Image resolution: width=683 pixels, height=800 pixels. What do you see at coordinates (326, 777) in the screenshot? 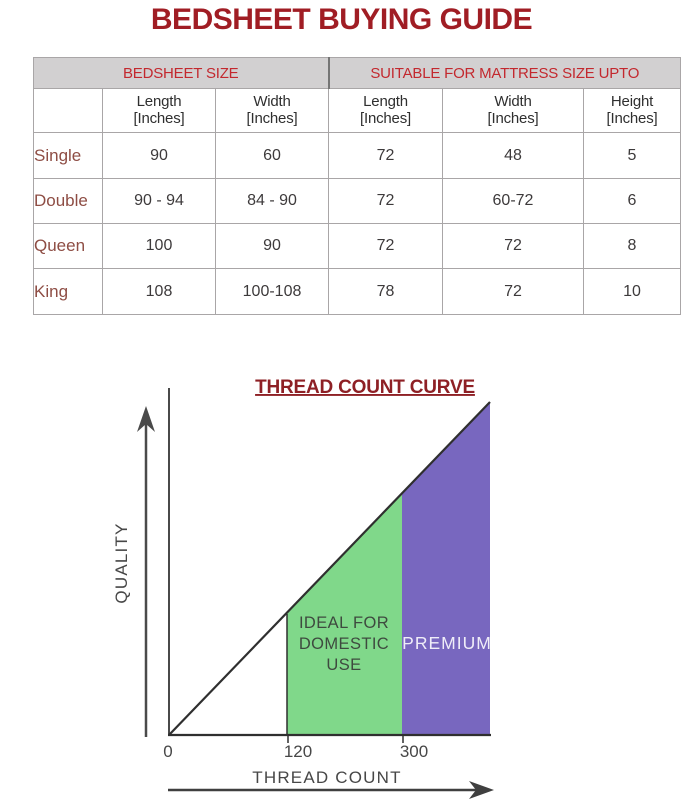
I see `x-axis-label: THREAD COUNT` at bounding box center [326, 777].